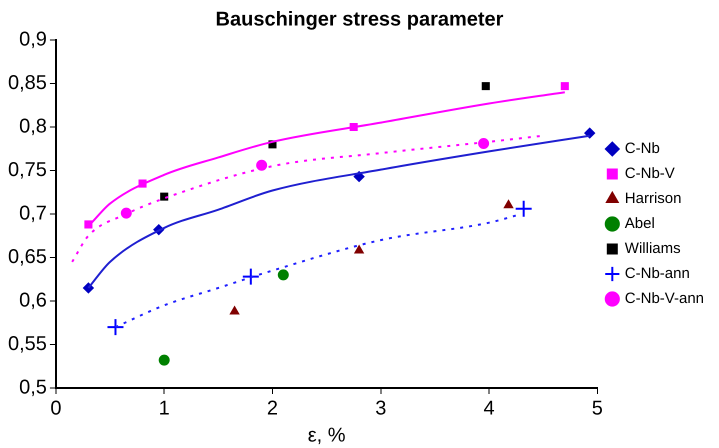 This screenshot has height=448, width=719. I want to click on y-tick-label: 0,7, so click(33, 213).